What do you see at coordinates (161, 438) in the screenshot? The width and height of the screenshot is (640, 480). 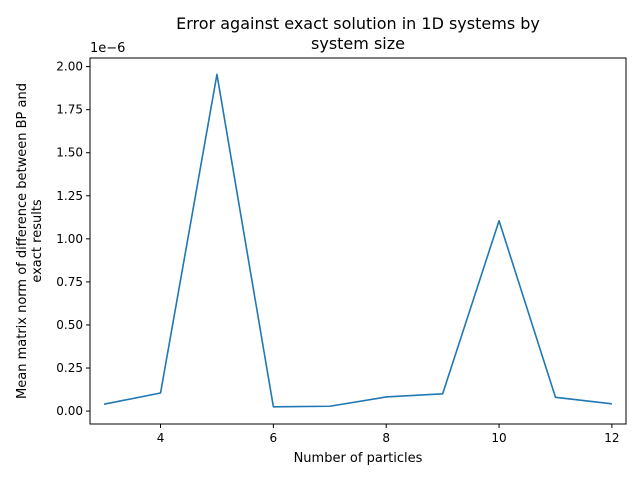 I see `x-tick-label: 4` at bounding box center [161, 438].